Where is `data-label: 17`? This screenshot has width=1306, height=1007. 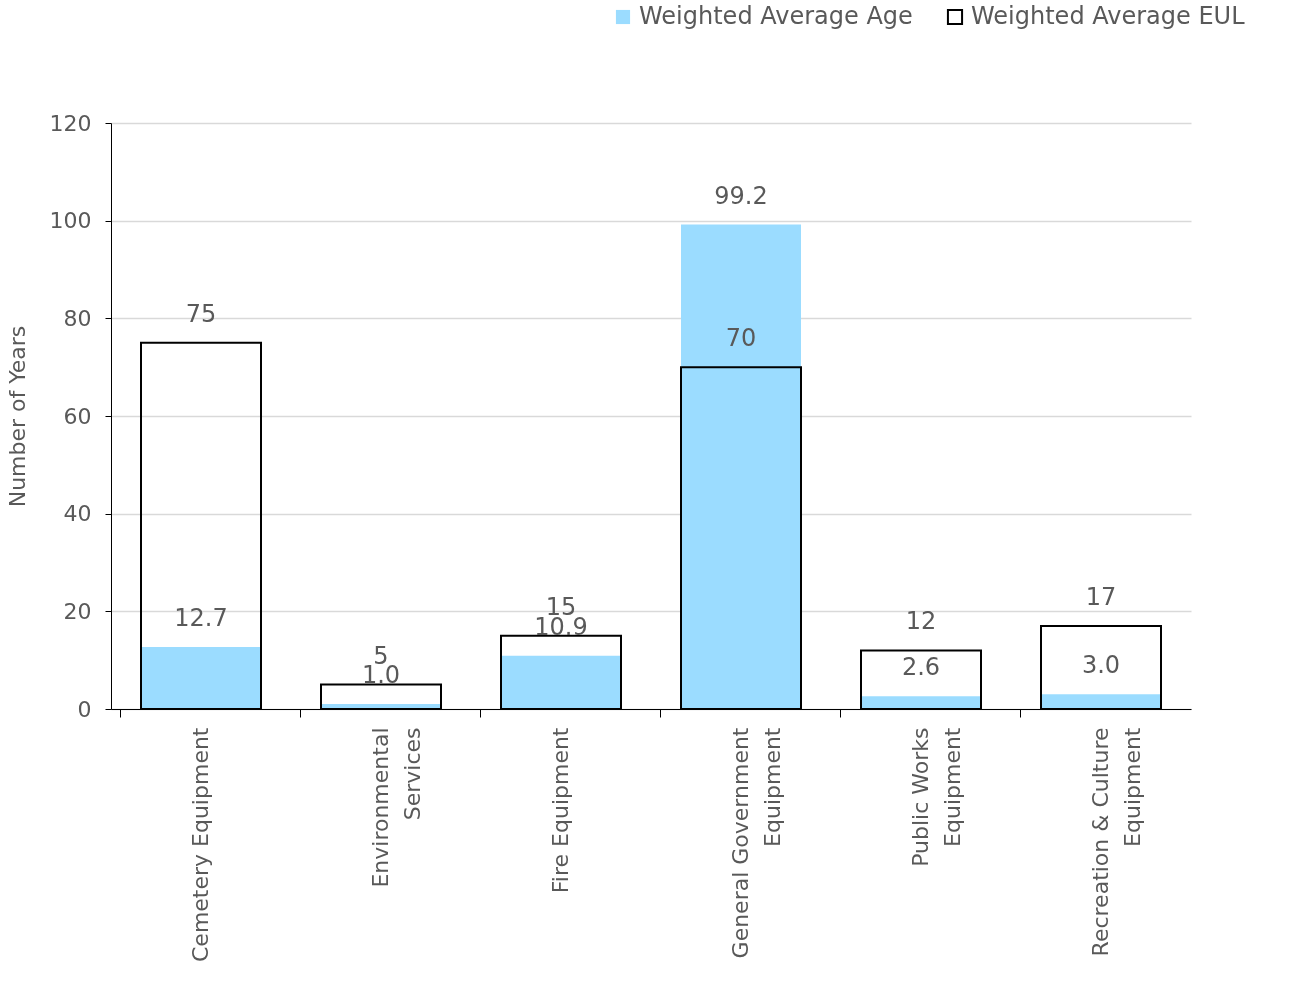
data-label: 17 is located at coordinates (1101, 596).